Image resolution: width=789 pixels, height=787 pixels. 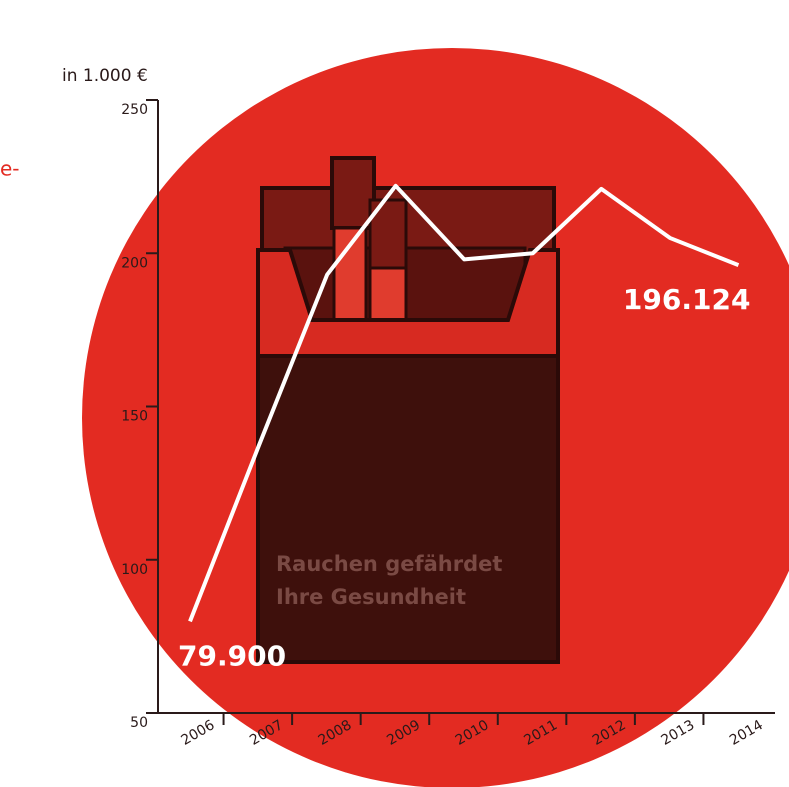 What do you see at coordinates (139, 723) in the screenshot?
I see `y-tick-label: 50` at bounding box center [139, 723].